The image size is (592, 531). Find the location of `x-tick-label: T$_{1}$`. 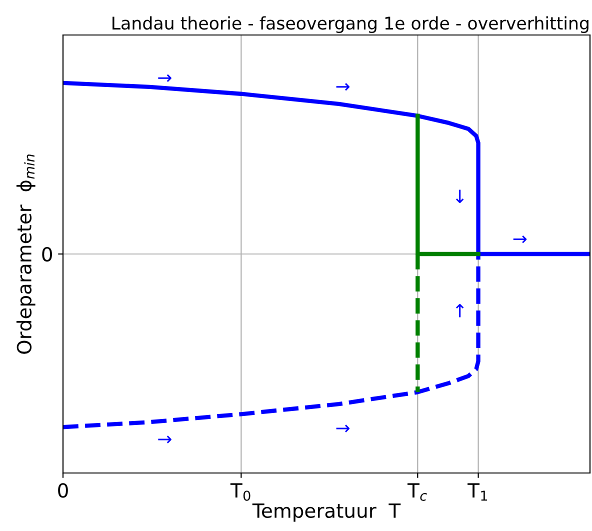

x-tick-label: T$_{1}$ is located at coordinates (478, 492).